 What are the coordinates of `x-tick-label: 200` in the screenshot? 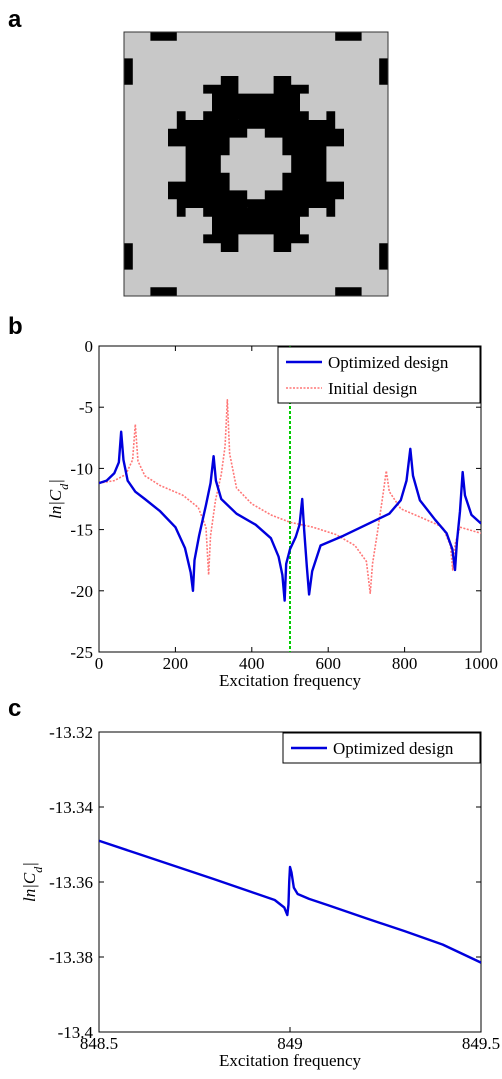 It's located at (176, 663).